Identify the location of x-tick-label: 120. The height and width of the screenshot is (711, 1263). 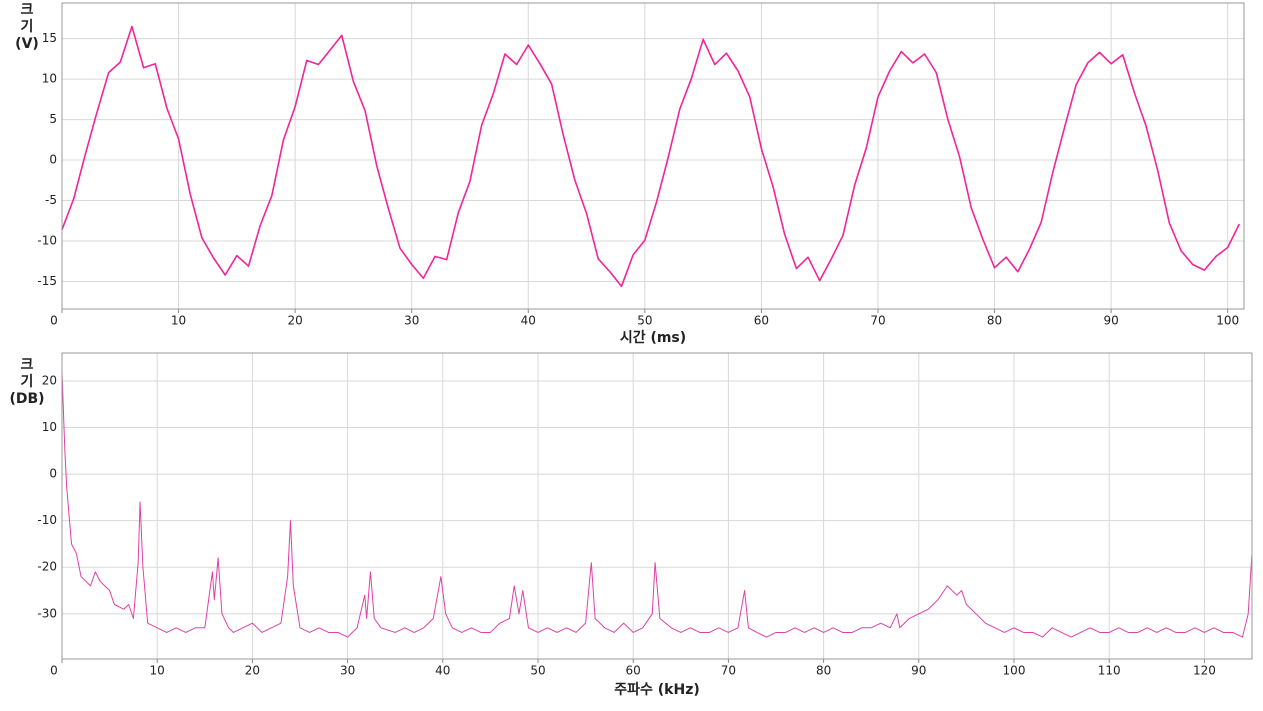
(1204, 671).